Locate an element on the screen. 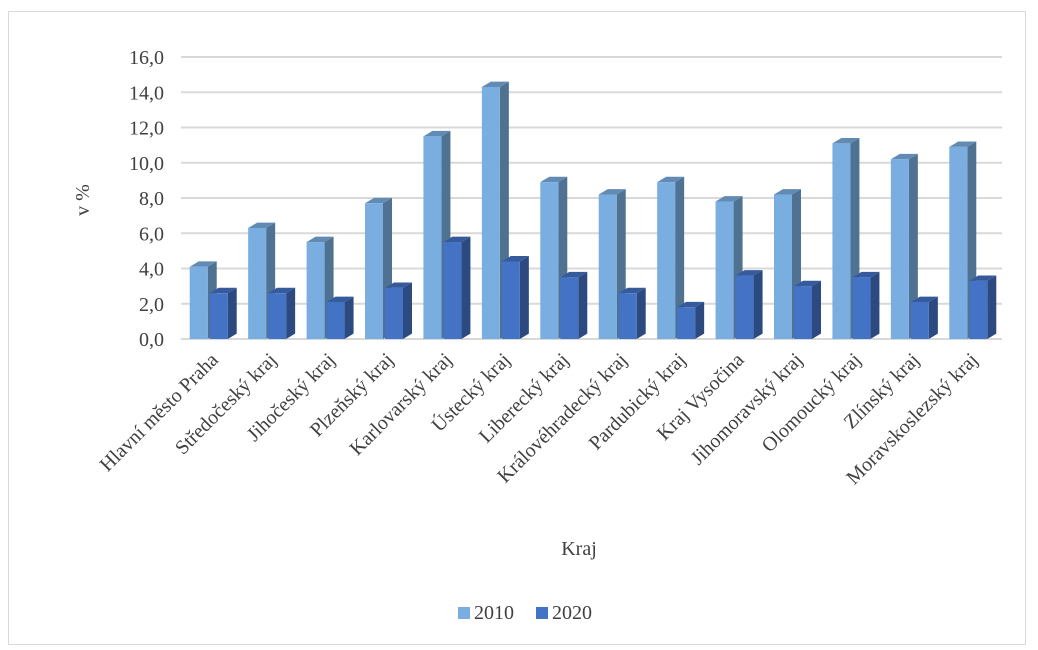  legend: 2010 2020 is located at coordinates (525, 613).